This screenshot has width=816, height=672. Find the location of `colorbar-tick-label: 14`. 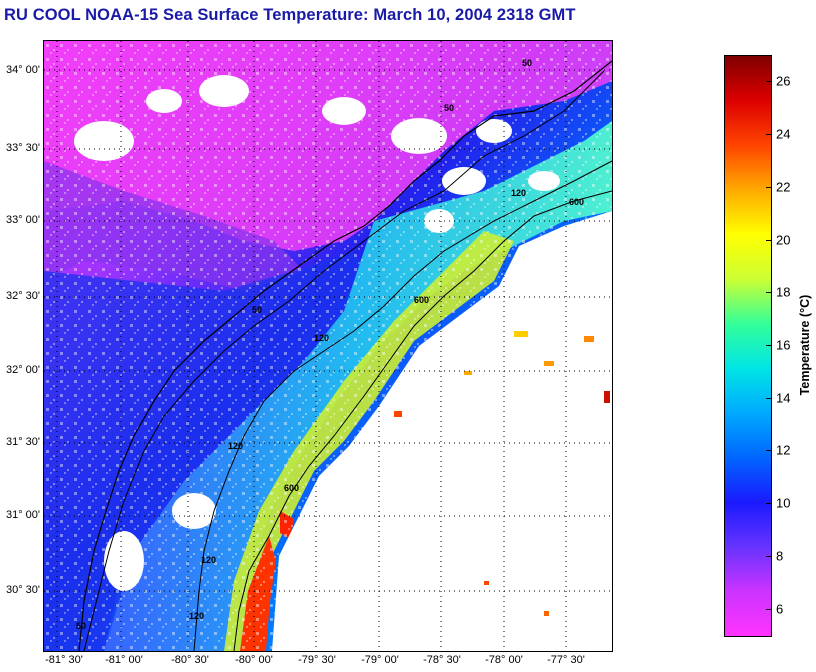

colorbar-tick-label: 14 is located at coordinates (783, 398).